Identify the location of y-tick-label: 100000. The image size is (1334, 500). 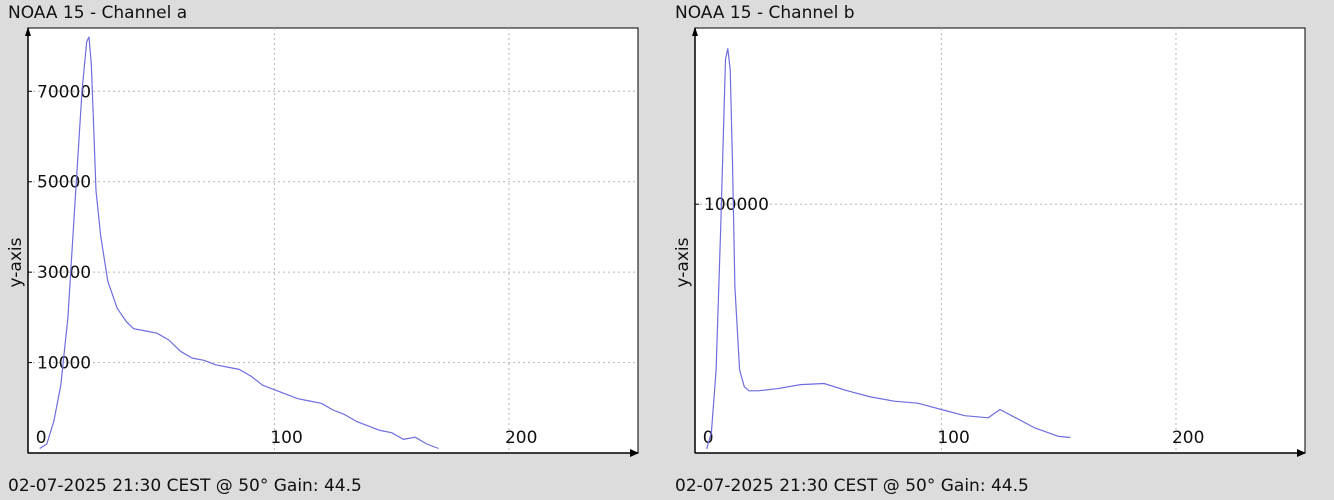
(736, 205).